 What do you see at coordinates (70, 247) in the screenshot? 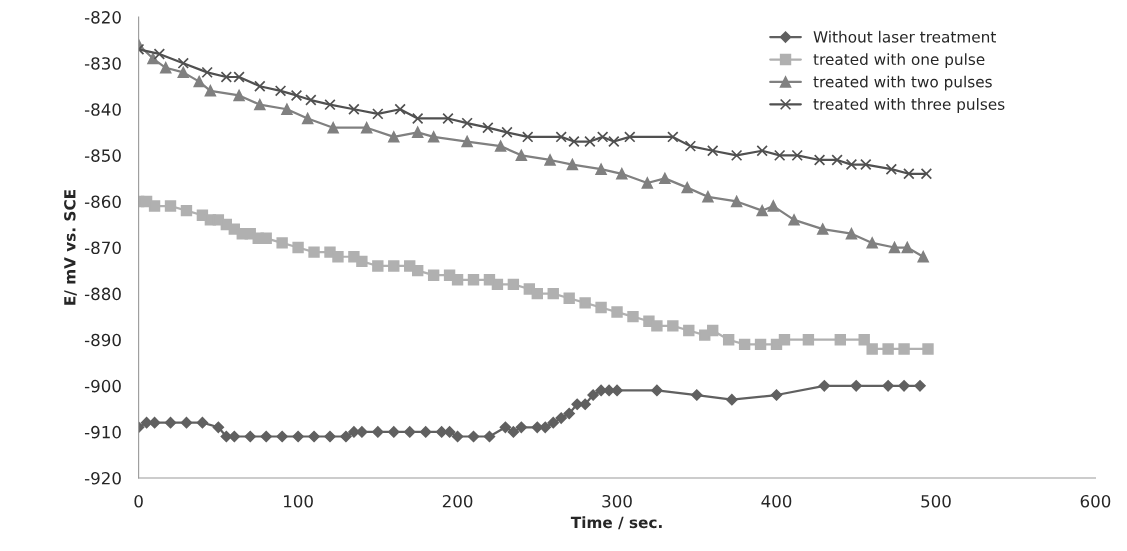
I see `y-axis-title: E/ mV vs. SCE` at bounding box center [70, 247].